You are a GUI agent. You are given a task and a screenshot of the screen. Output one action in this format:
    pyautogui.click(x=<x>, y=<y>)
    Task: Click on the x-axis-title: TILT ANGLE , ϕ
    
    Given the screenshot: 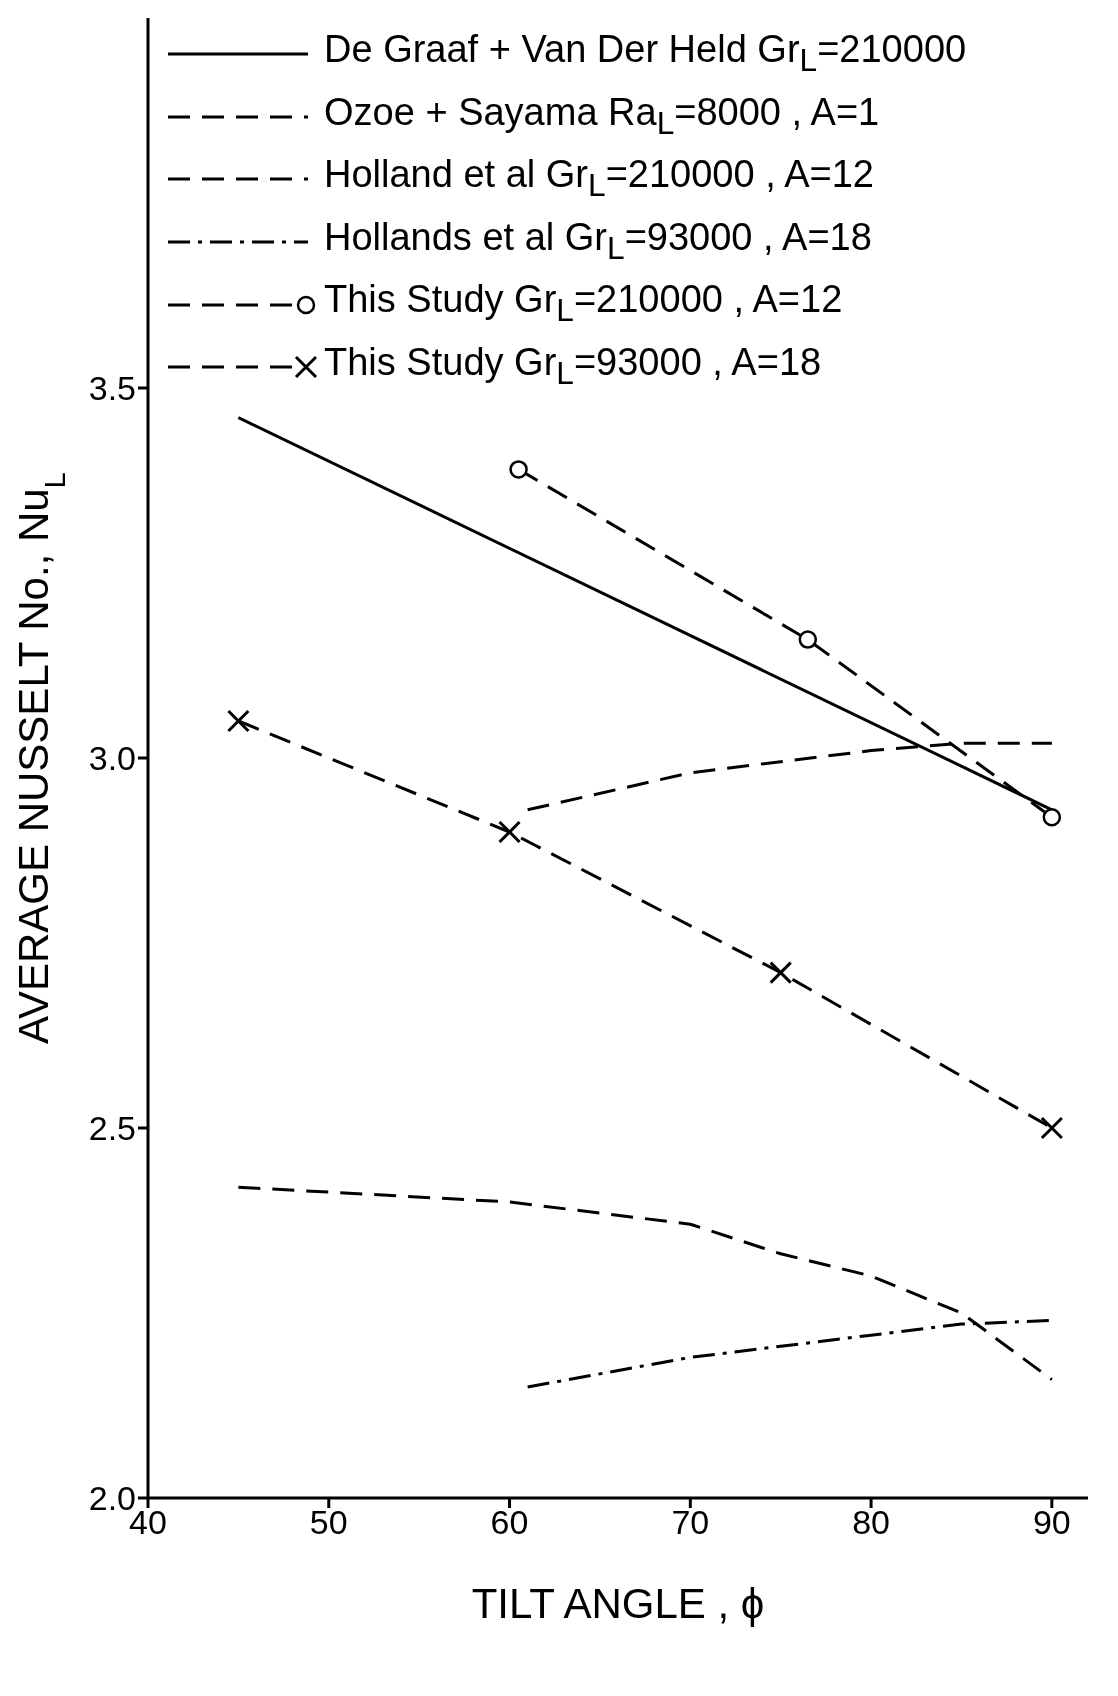 What is the action you would take?
    pyautogui.click(x=618, y=1603)
    